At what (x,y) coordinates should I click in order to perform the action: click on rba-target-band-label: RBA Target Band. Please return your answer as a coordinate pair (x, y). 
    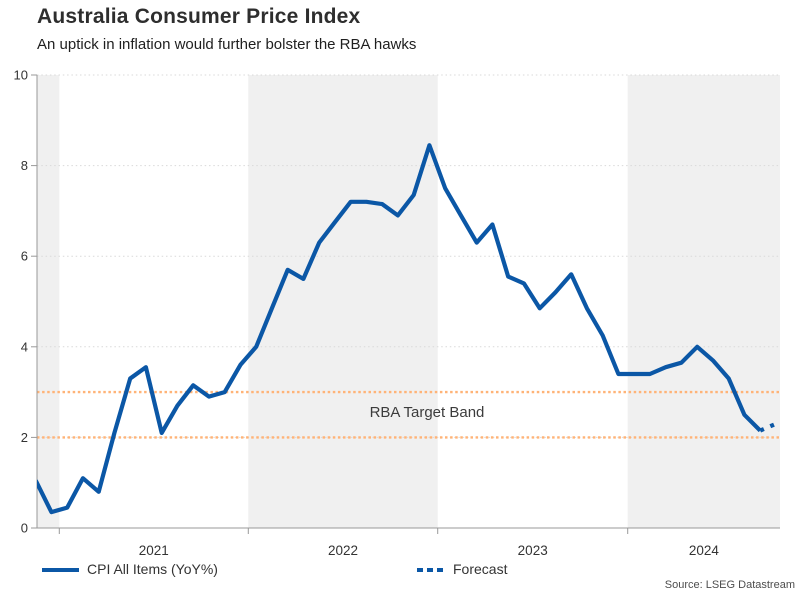
    Looking at the image, I should click on (427, 412).